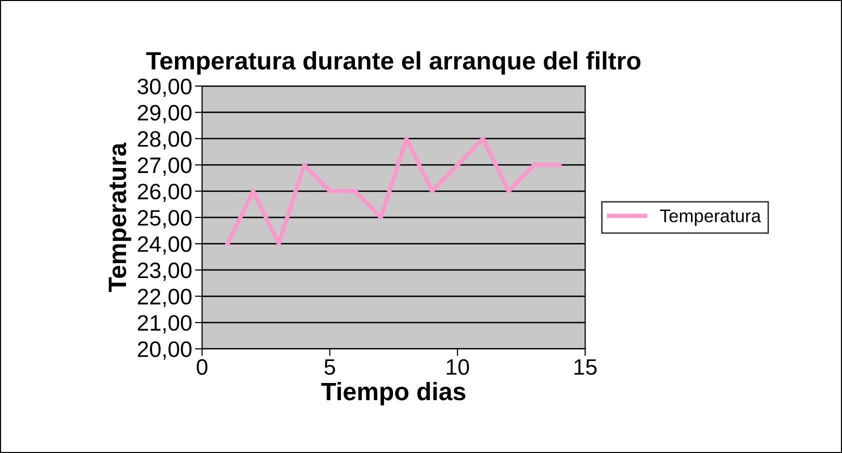  Describe the element at coordinates (165, 87) in the screenshot. I see `y-tick-label: 30,00` at that location.